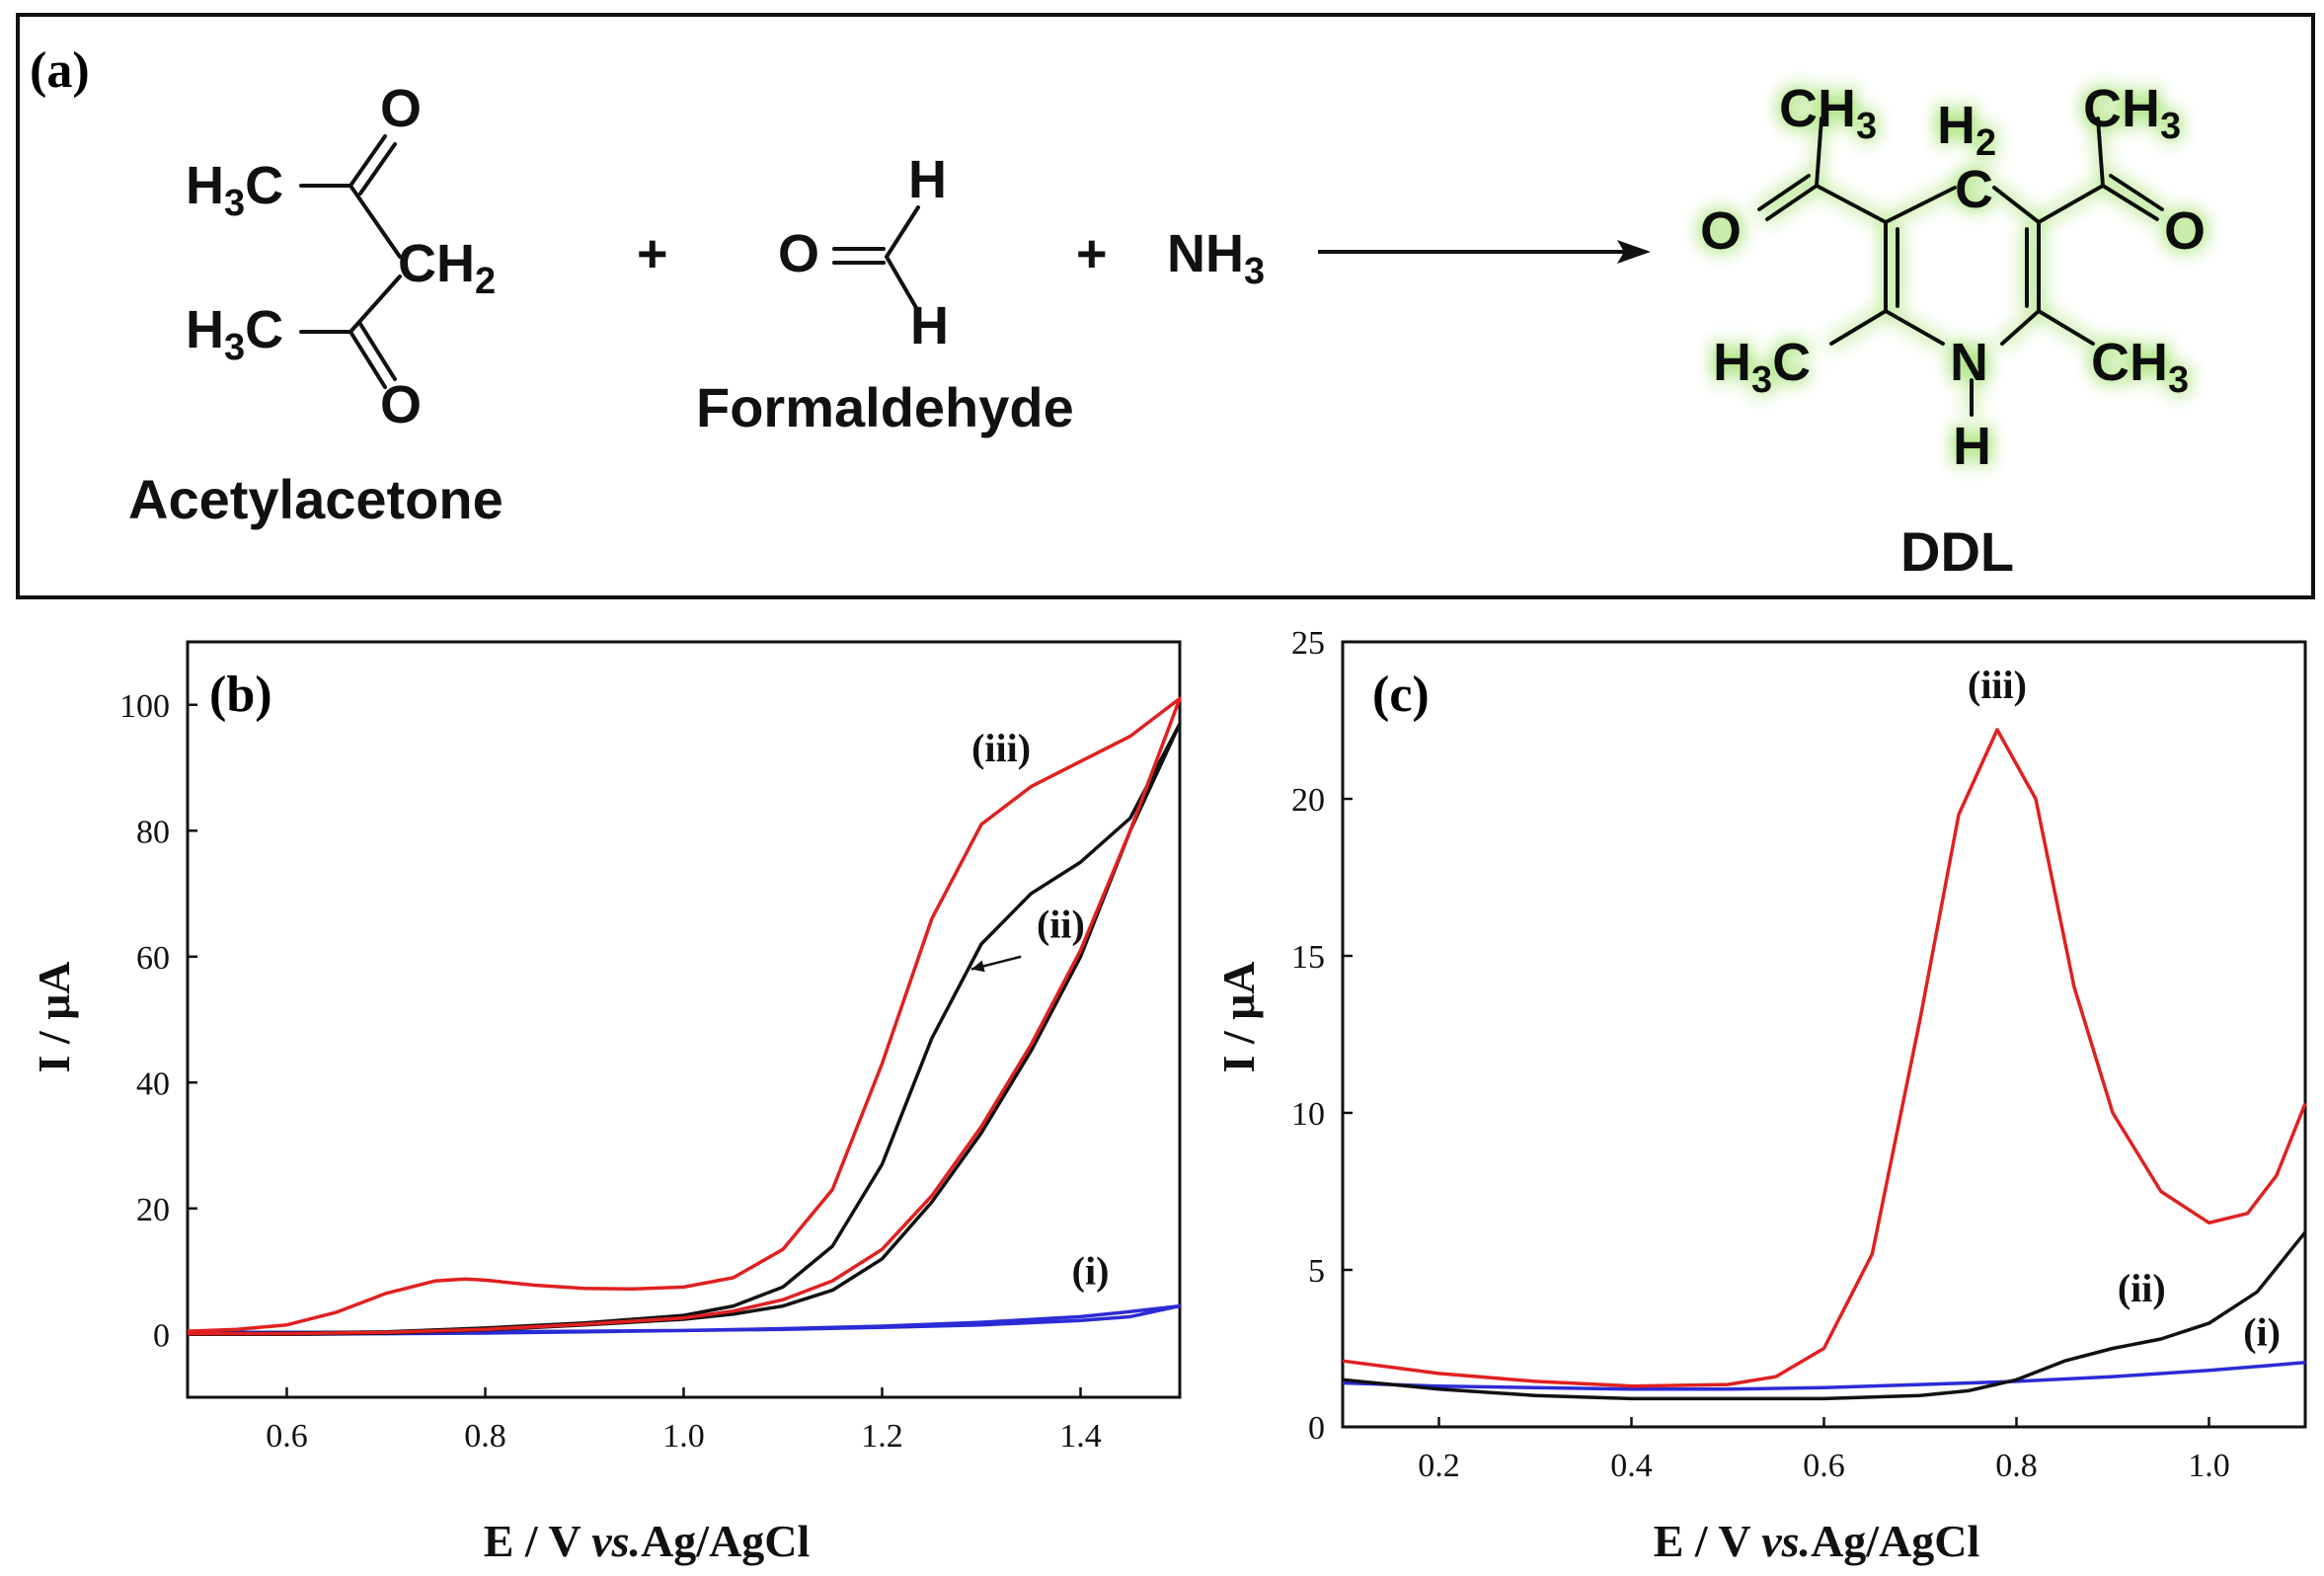 The width and height of the screenshot is (2324, 1576). What do you see at coordinates (1316, 1428) in the screenshot?
I see `chart-c-y-tick-label: 0` at bounding box center [1316, 1428].